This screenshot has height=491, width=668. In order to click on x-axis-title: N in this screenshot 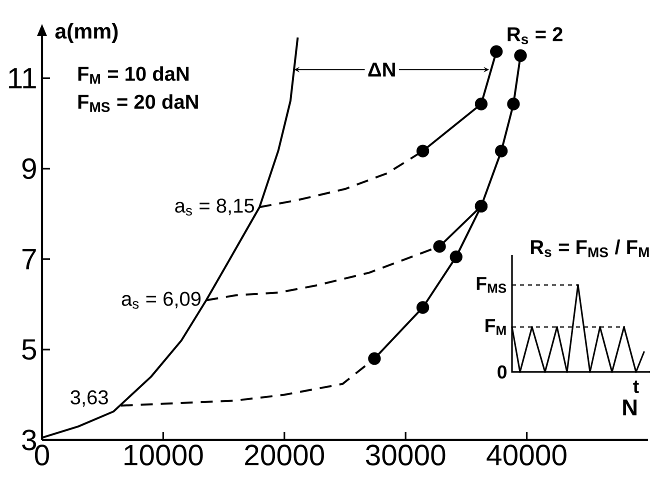, I will do `click(629, 408)`.